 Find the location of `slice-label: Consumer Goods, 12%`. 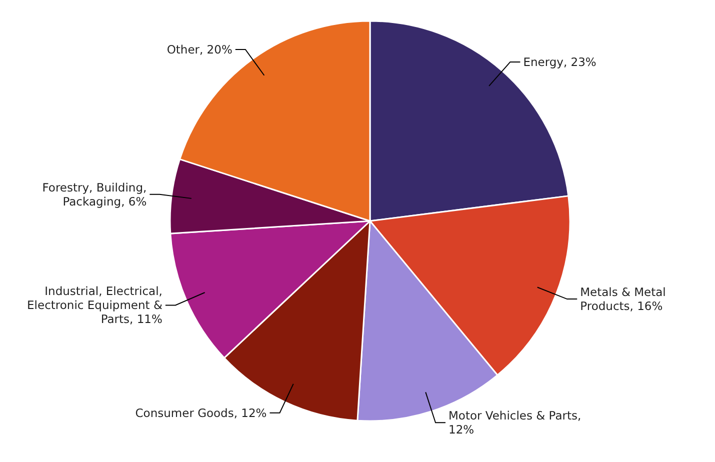

slice-label: Consumer Goods, 12% is located at coordinates (201, 413).